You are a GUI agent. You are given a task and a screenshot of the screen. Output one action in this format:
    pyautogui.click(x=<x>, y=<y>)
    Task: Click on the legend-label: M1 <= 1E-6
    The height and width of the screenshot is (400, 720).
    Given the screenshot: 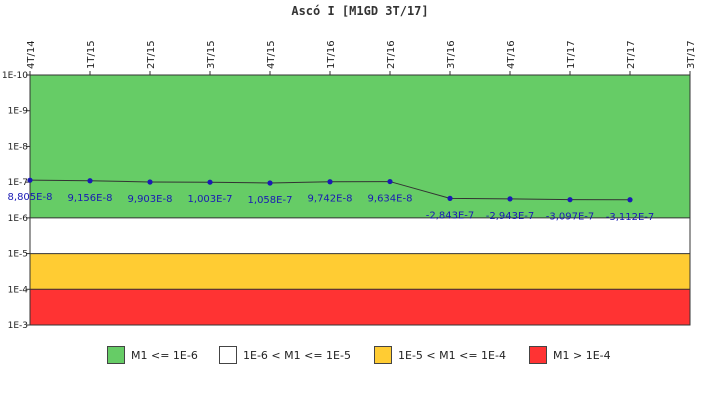 What is the action you would take?
    pyautogui.click(x=164, y=355)
    